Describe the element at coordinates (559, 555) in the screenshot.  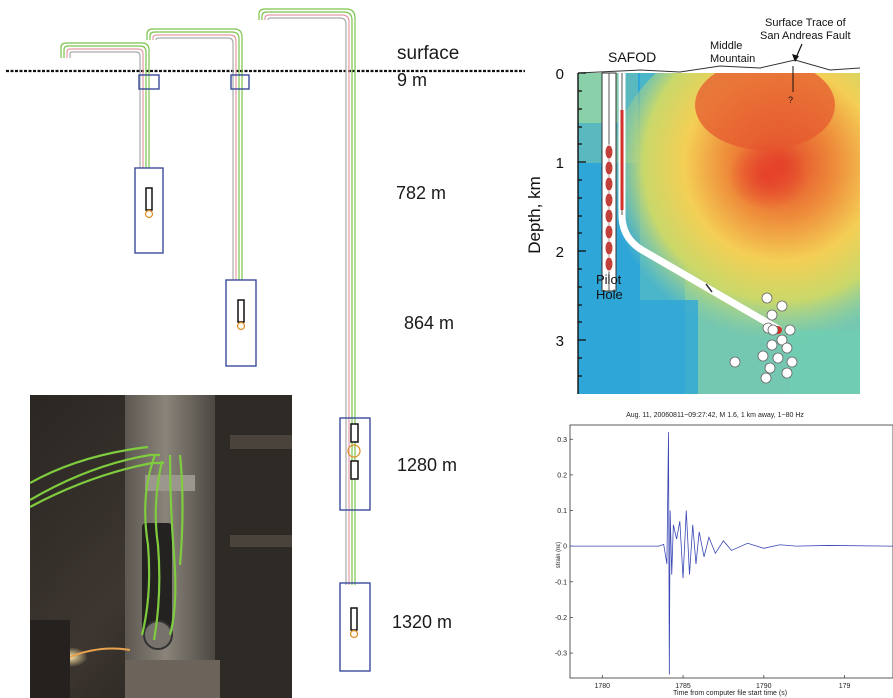
I see `chart-y-label: strain (nε)` at that location.